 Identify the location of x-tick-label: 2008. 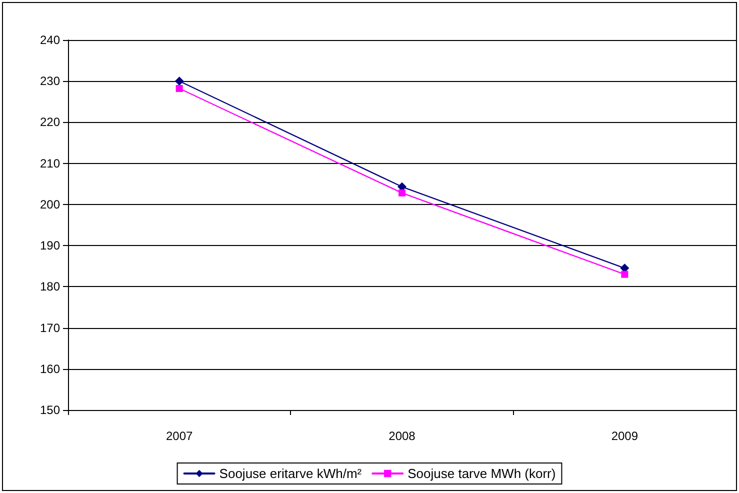
(402, 436).